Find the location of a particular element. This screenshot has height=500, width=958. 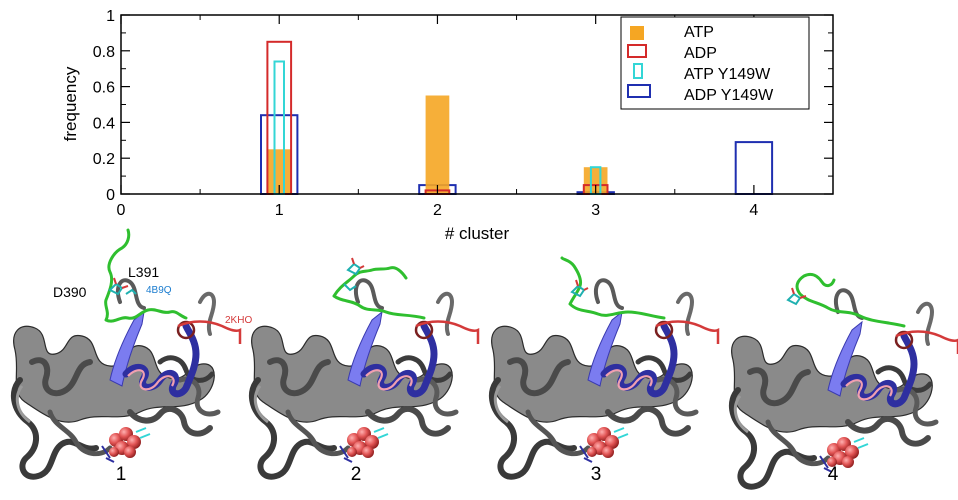

legend-label: ADP is located at coordinates (700, 53).